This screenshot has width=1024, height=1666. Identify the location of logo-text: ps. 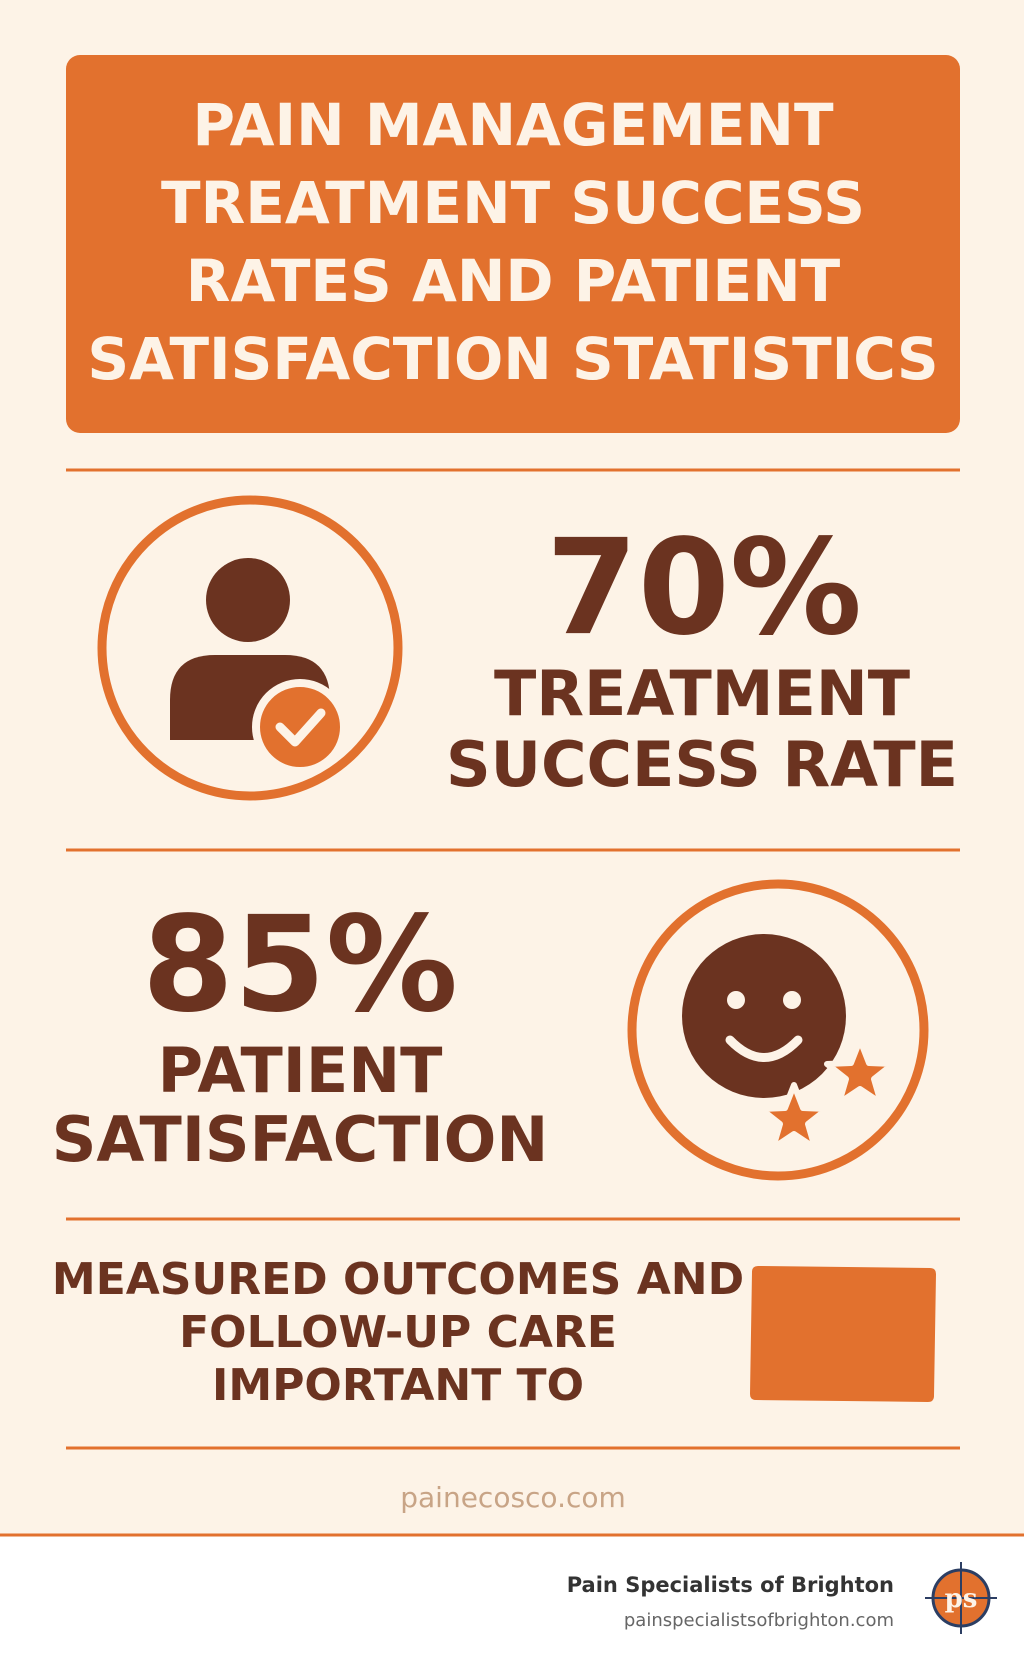
(961, 1599).